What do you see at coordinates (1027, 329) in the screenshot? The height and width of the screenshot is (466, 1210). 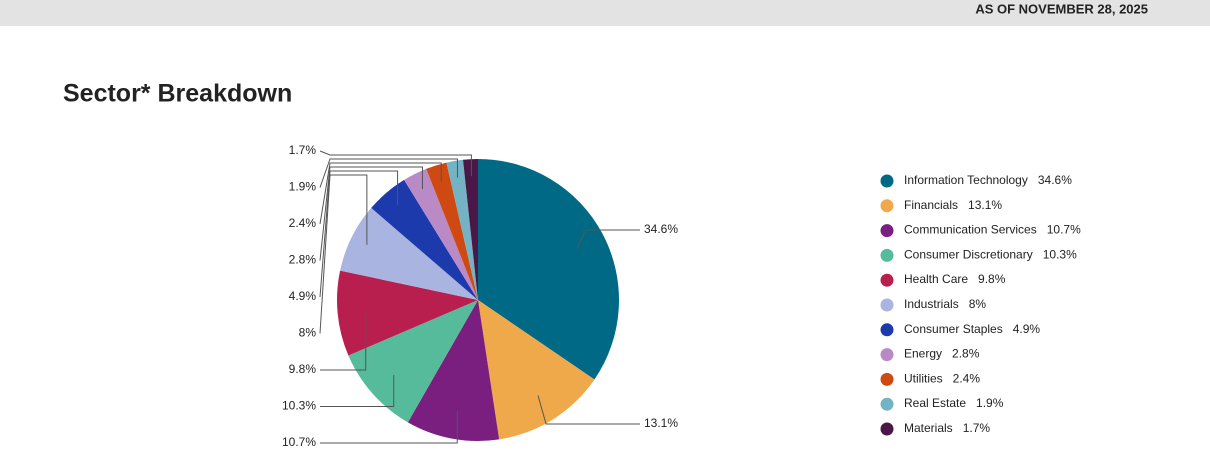 I see `legend-value: 4.9%` at bounding box center [1027, 329].